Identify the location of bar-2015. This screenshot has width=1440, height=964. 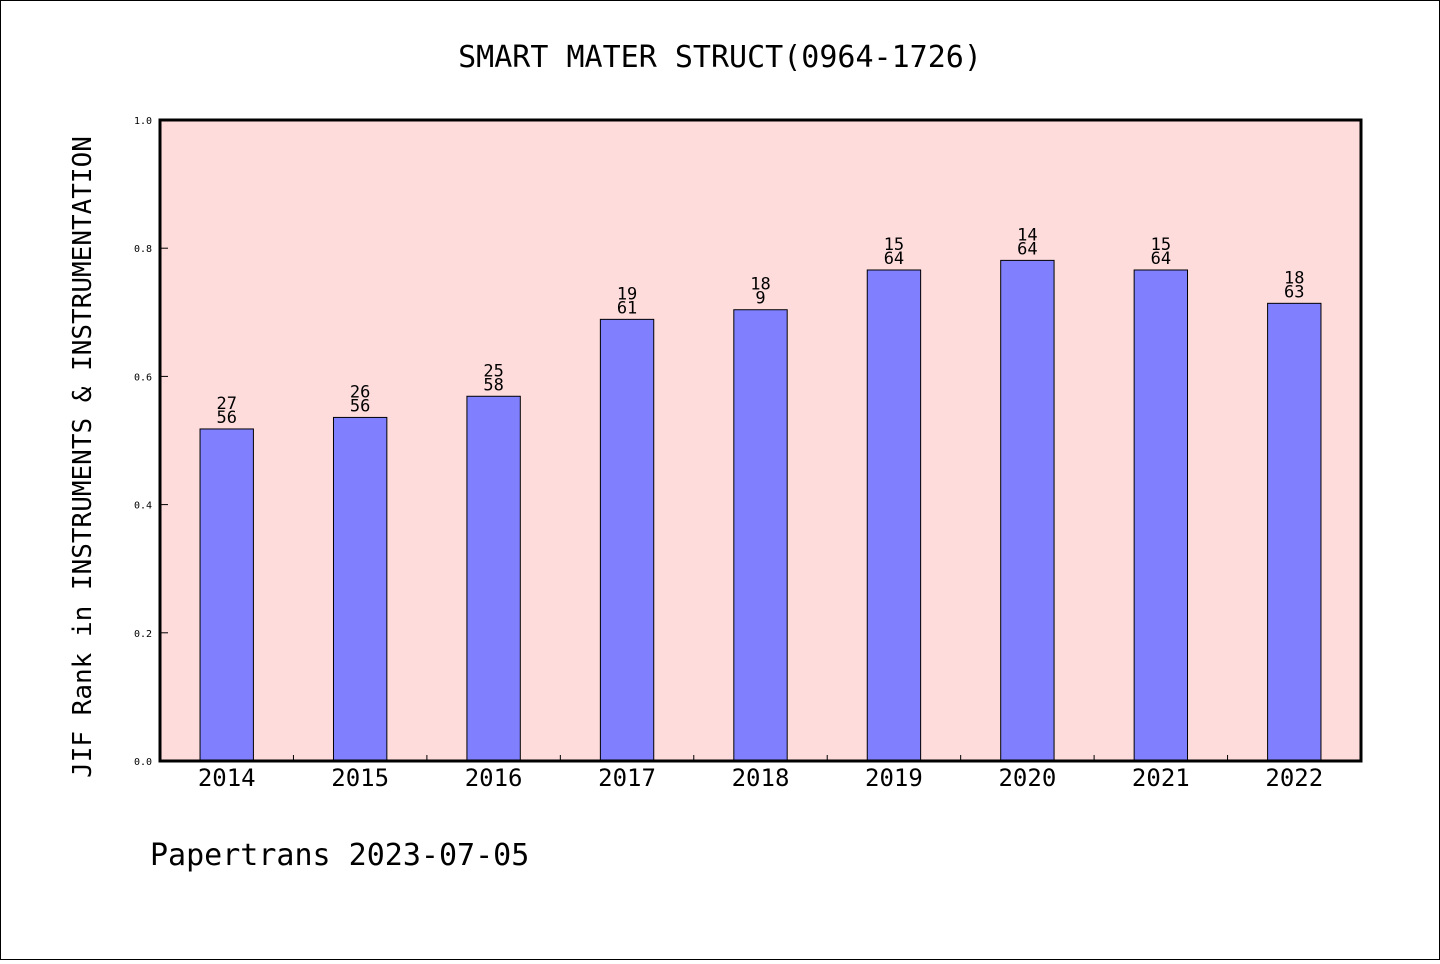
(360, 589).